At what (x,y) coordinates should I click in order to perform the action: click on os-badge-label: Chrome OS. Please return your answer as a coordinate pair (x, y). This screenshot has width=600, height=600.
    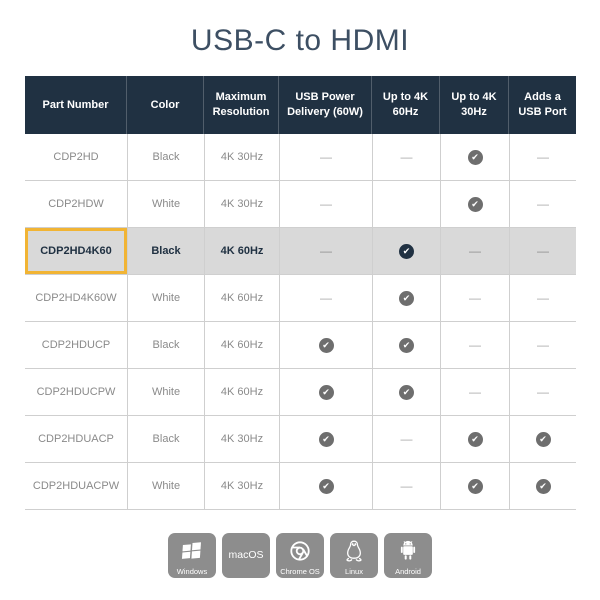
    Looking at the image, I should click on (300, 571).